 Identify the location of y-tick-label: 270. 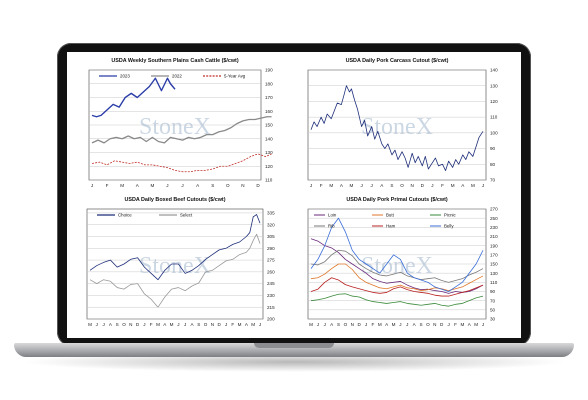
(494, 209).